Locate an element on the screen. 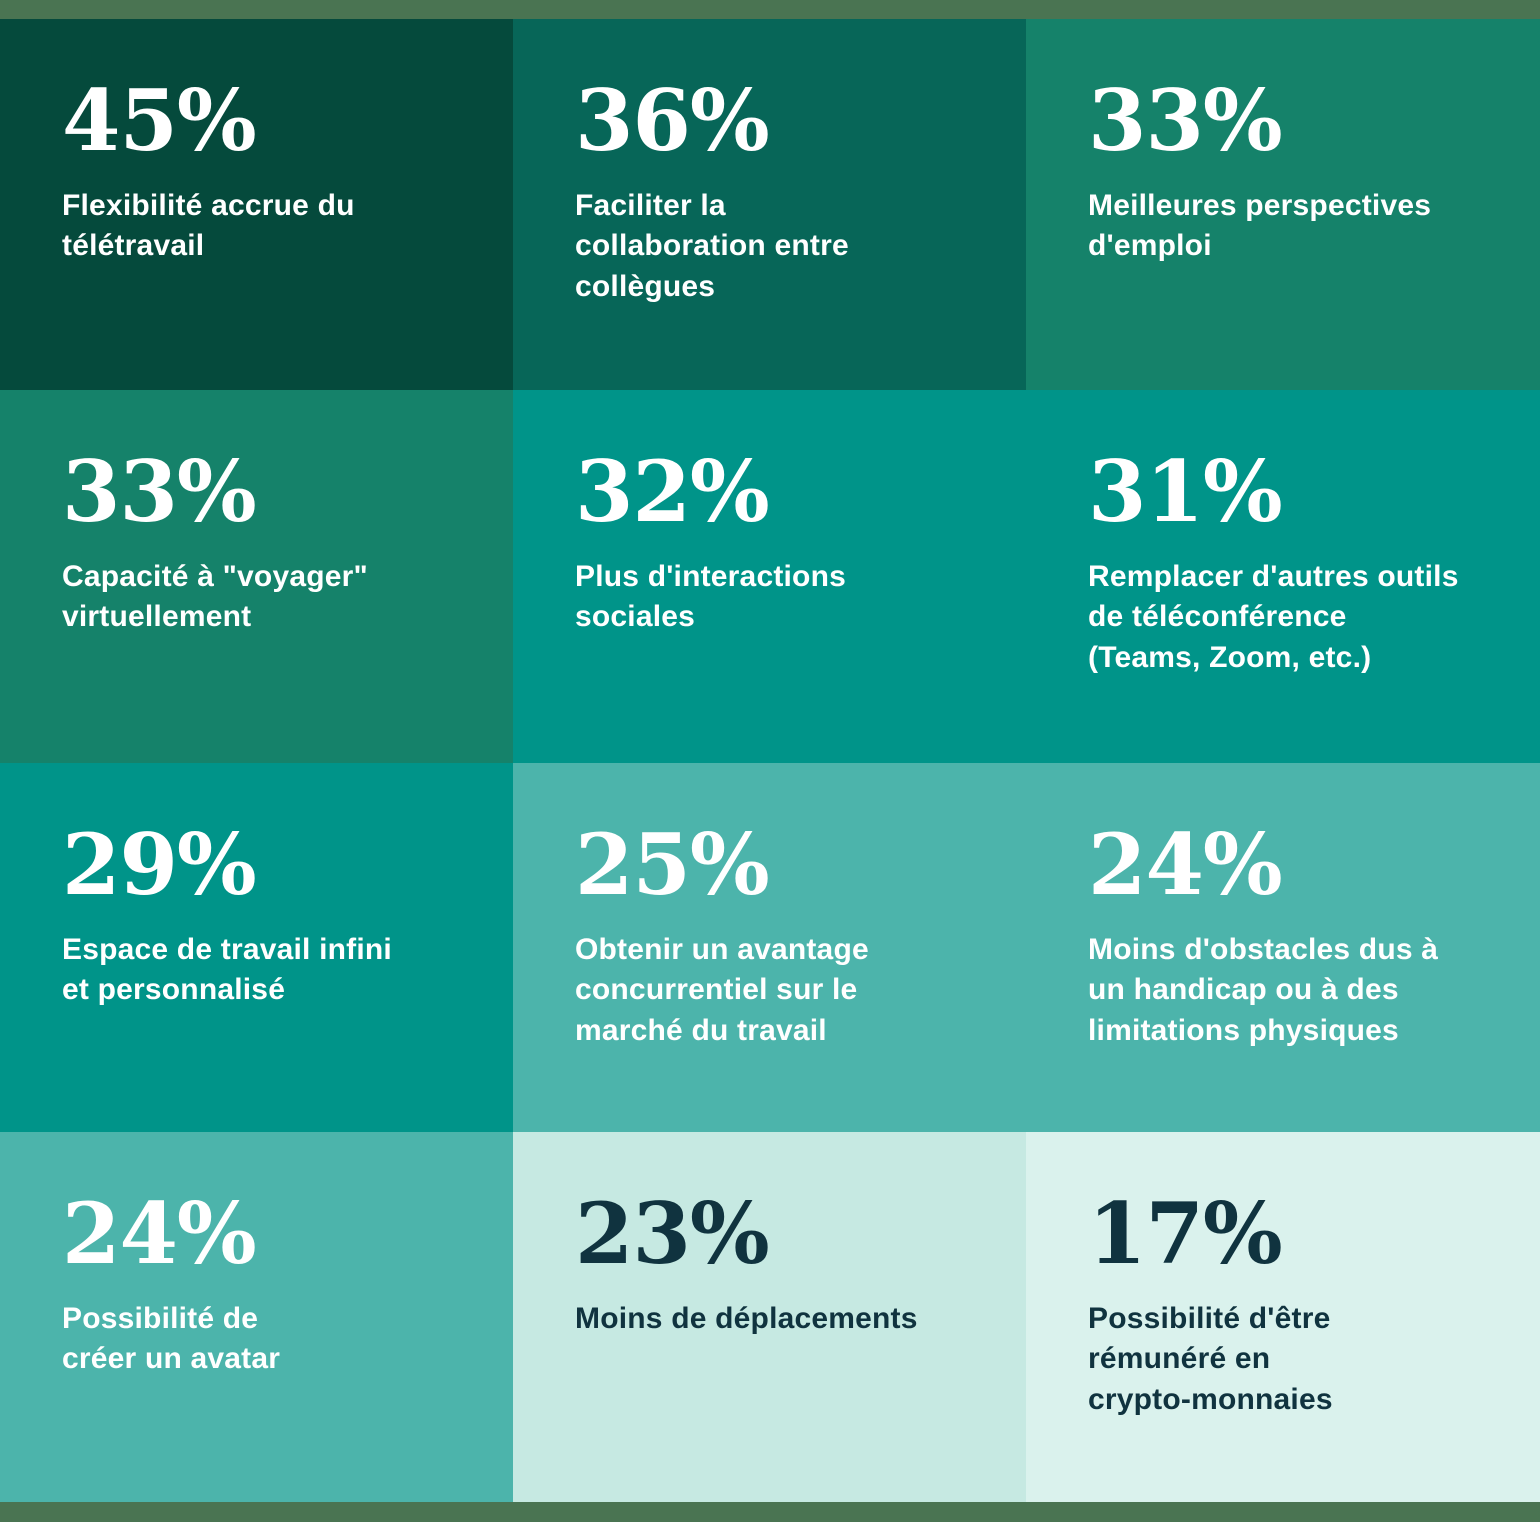 This screenshot has height=1522, width=1540. stat-cell: 23% Moins de déplacements is located at coordinates (769, 1317).